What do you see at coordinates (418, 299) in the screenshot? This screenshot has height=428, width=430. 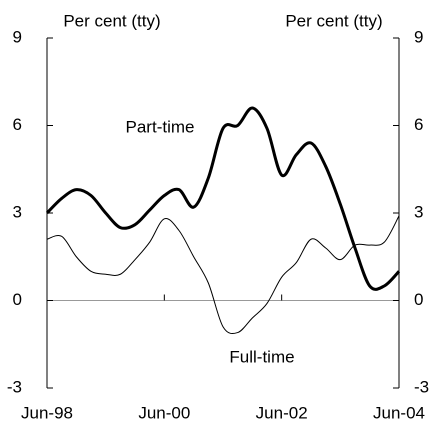 I see `y2-tick-label: 0` at bounding box center [418, 299].